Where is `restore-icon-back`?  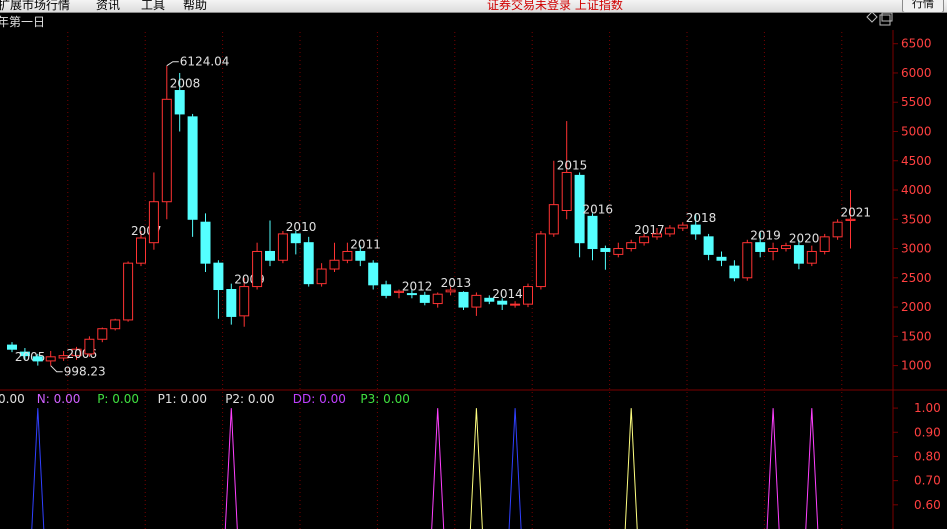
restore-icon-back is located at coordinates (887, 17).